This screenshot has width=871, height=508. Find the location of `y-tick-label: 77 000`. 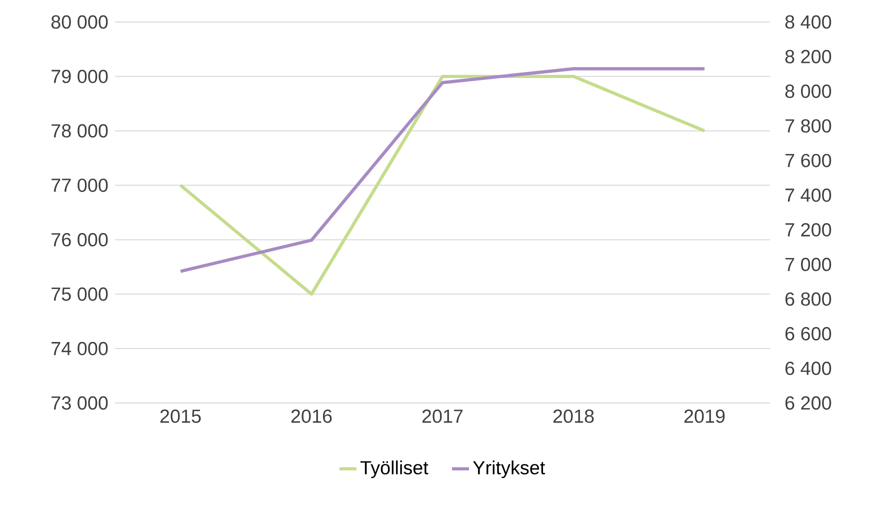

y-tick-label: 77 000 is located at coordinates (80, 185).